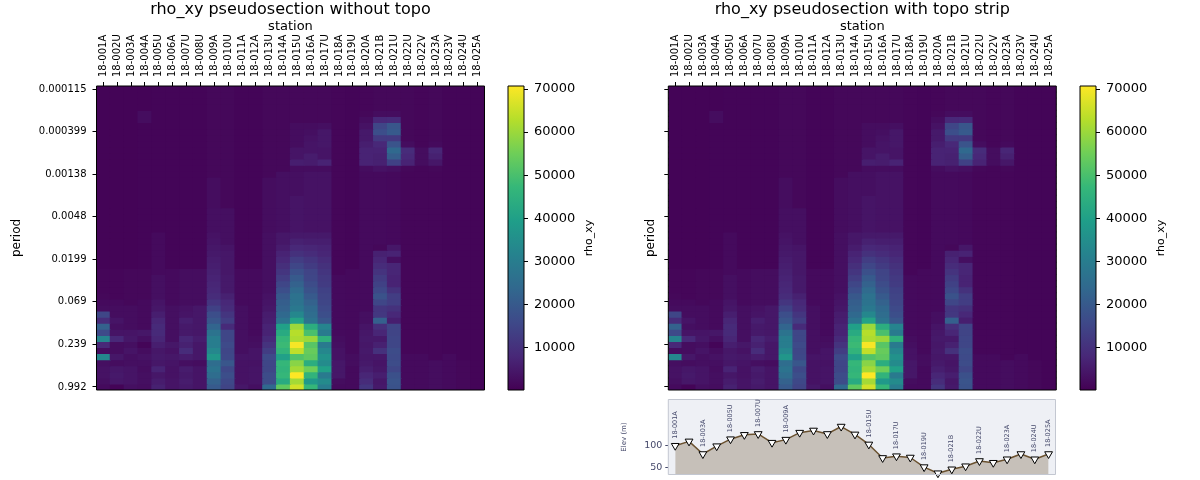  I want to click on y-tick-label: 0.00138, so click(66, 173).